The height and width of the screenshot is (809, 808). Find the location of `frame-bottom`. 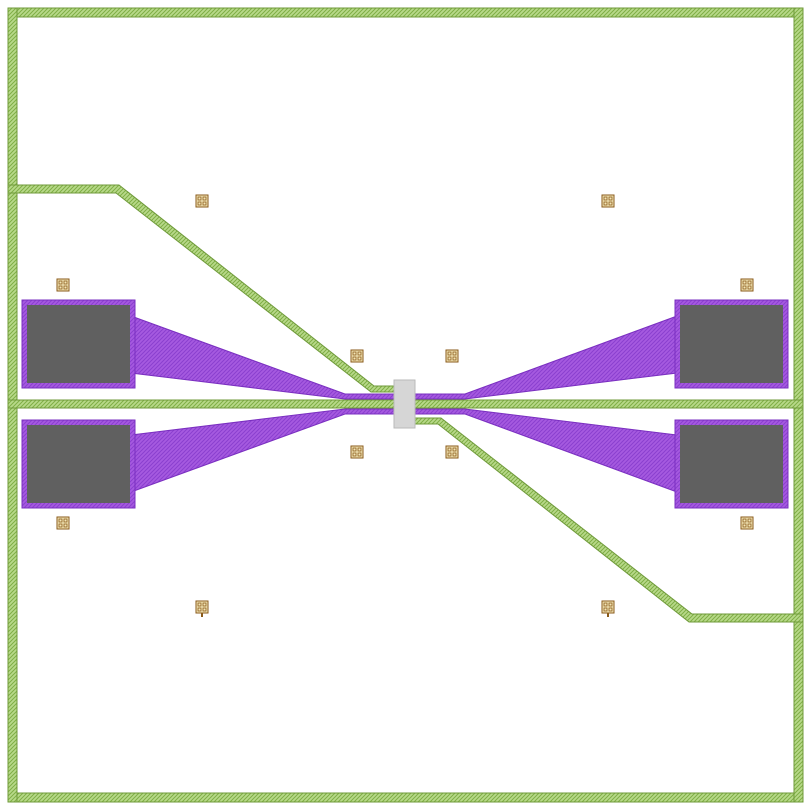

frame-bottom is located at coordinates (405, 797).